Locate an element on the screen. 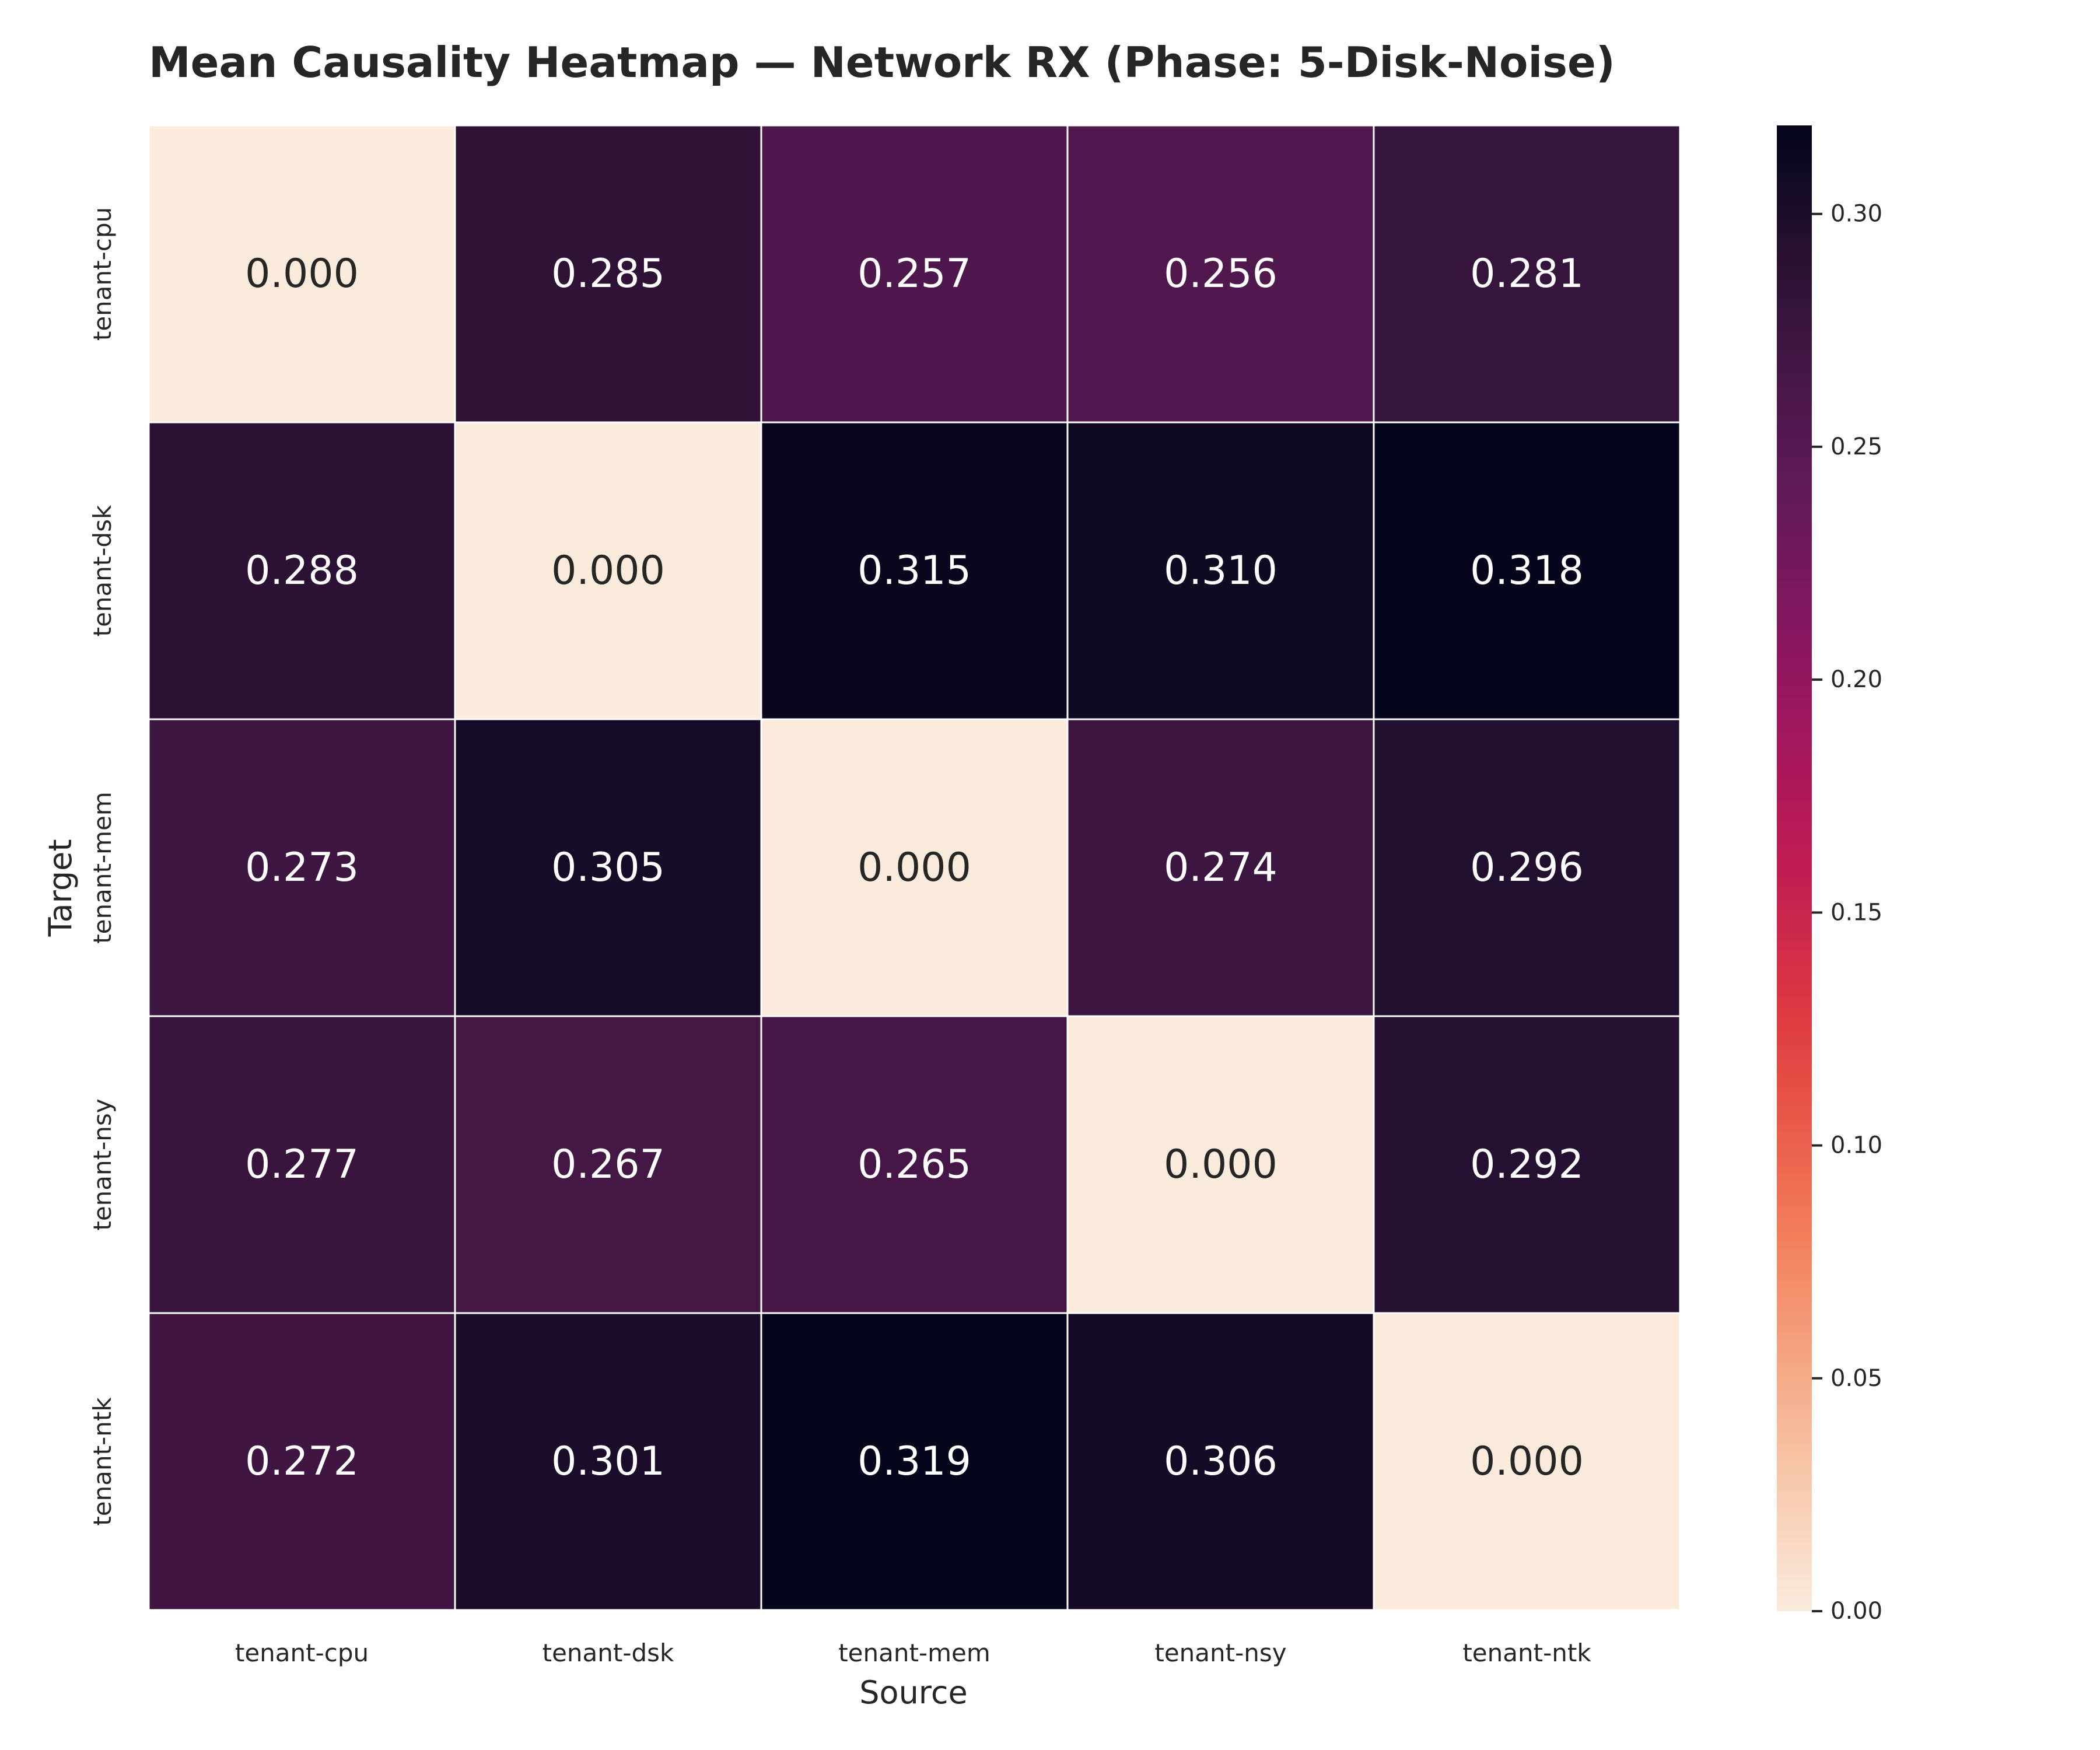  colorbar-tick-label: 0.10 is located at coordinates (1856, 1145).